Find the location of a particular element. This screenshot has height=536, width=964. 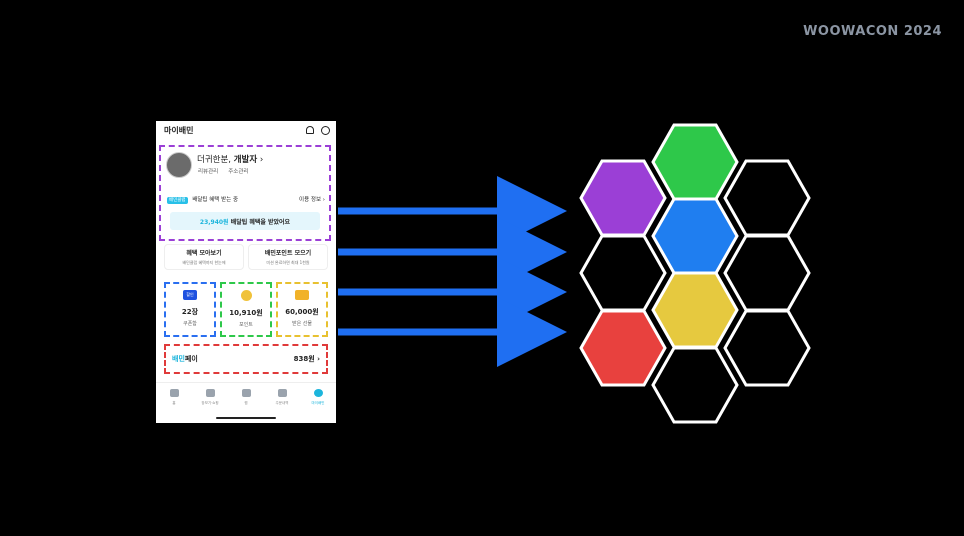

review-manage-link: 리뷰관리 is located at coordinates (208, 172).